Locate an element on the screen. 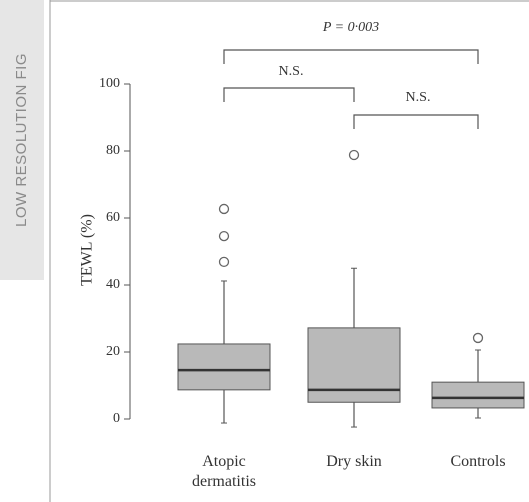 This screenshot has height=502, width=529. watermark-bg is located at coordinates (22, 140).